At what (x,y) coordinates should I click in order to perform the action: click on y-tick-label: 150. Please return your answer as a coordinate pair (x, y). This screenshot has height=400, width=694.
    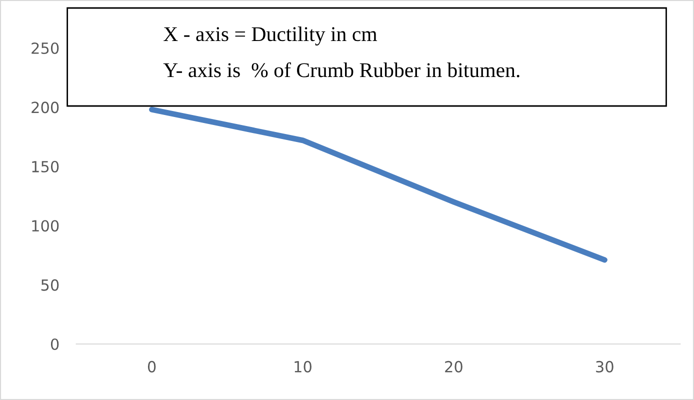
    Looking at the image, I should click on (45, 166).